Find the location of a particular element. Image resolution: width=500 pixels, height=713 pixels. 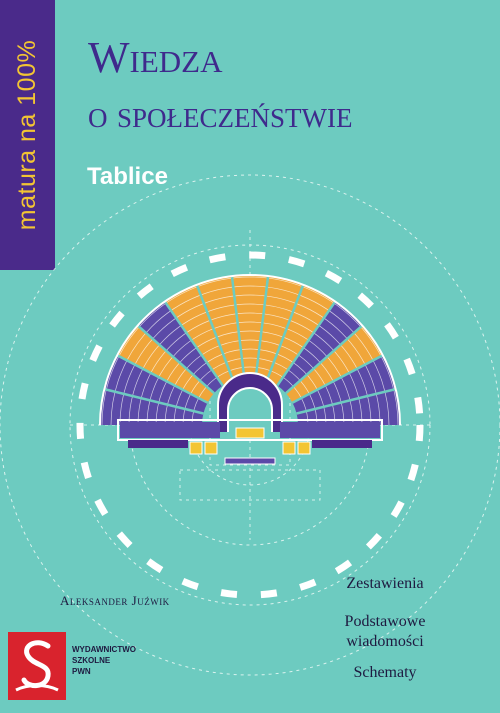

title-line-1: Wiedza is located at coordinates (155, 57).